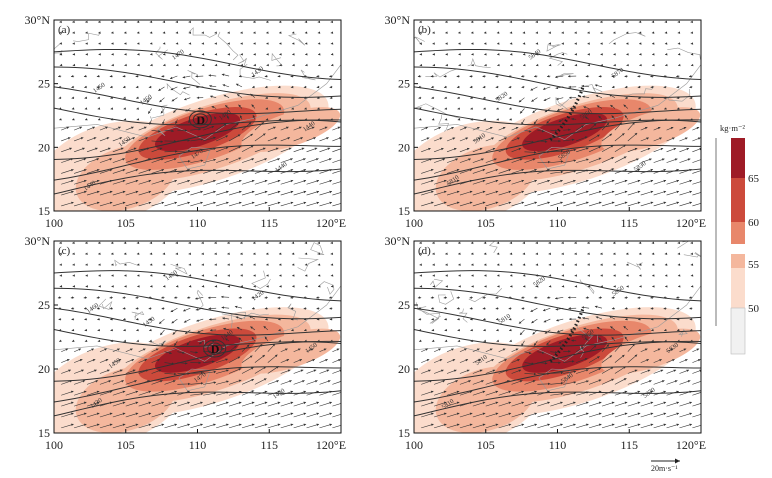  What do you see at coordinates (677, 461) in the screenshot?
I see `reference-arrow-head` at bounding box center [677, 461].